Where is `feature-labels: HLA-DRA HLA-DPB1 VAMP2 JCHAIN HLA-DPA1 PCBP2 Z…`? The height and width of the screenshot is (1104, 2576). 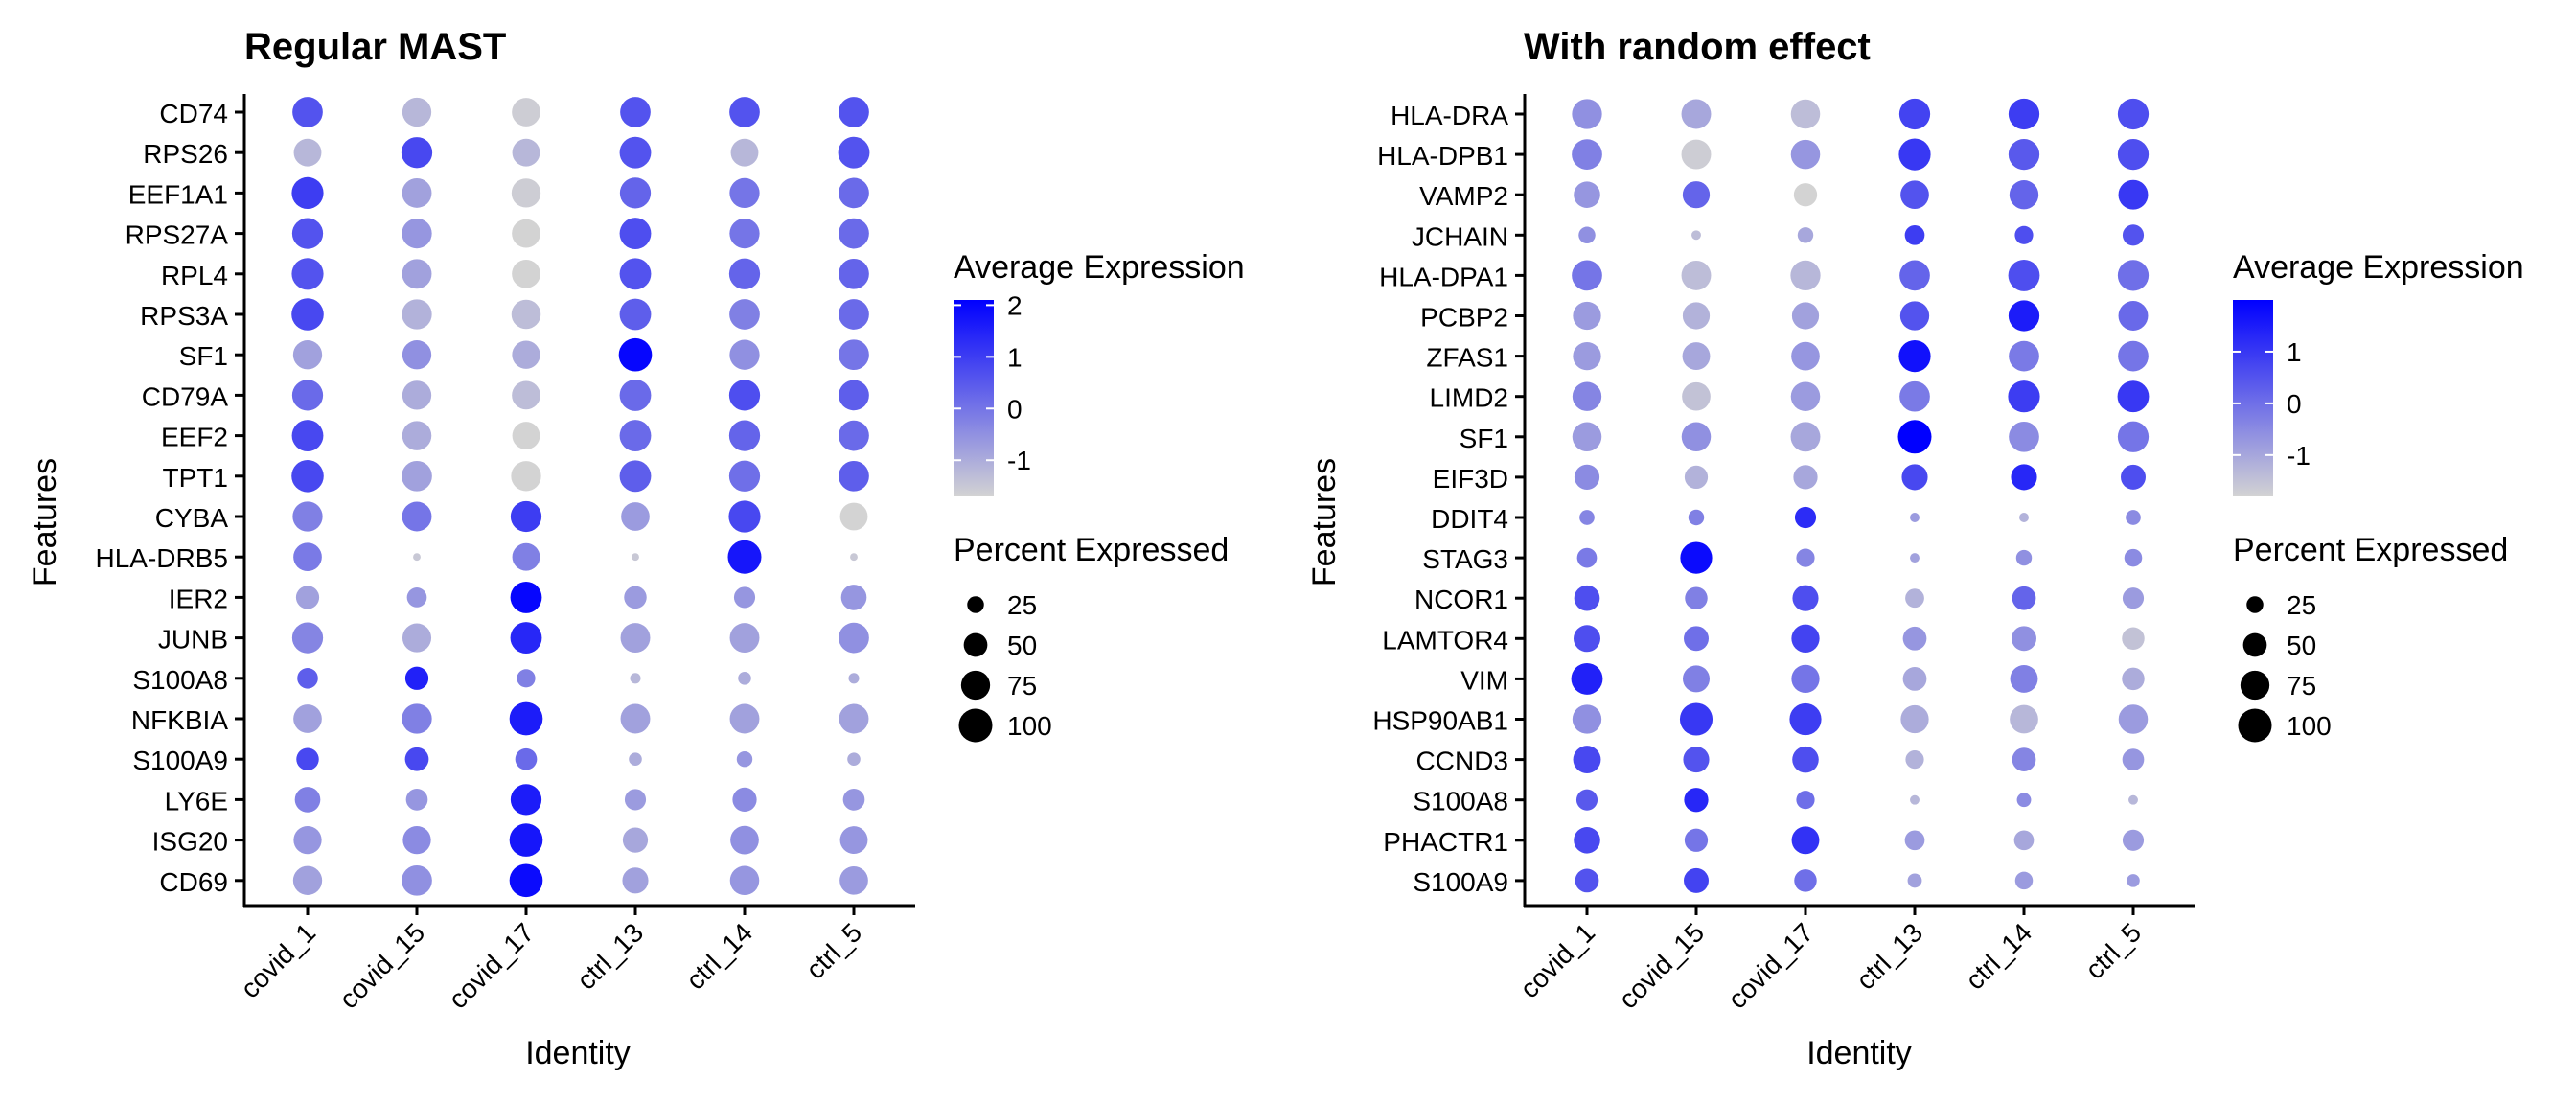
feature-labels: HLA-DRA HLA-DPB1 VAMP2 JCHAIN HLA-DPA1 PCBP2 Z… is located at coordinates (1440, 499).